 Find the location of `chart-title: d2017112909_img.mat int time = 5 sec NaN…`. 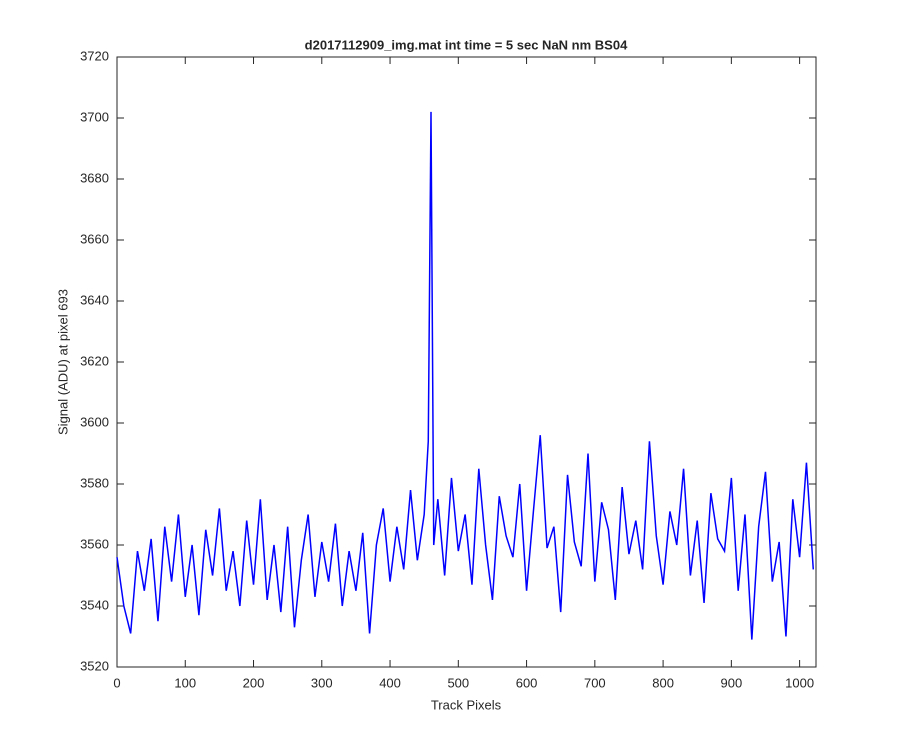

chart-title: d2017112909_img.mat int time = 5 sec NaN… is located at coordinates (466, 44).